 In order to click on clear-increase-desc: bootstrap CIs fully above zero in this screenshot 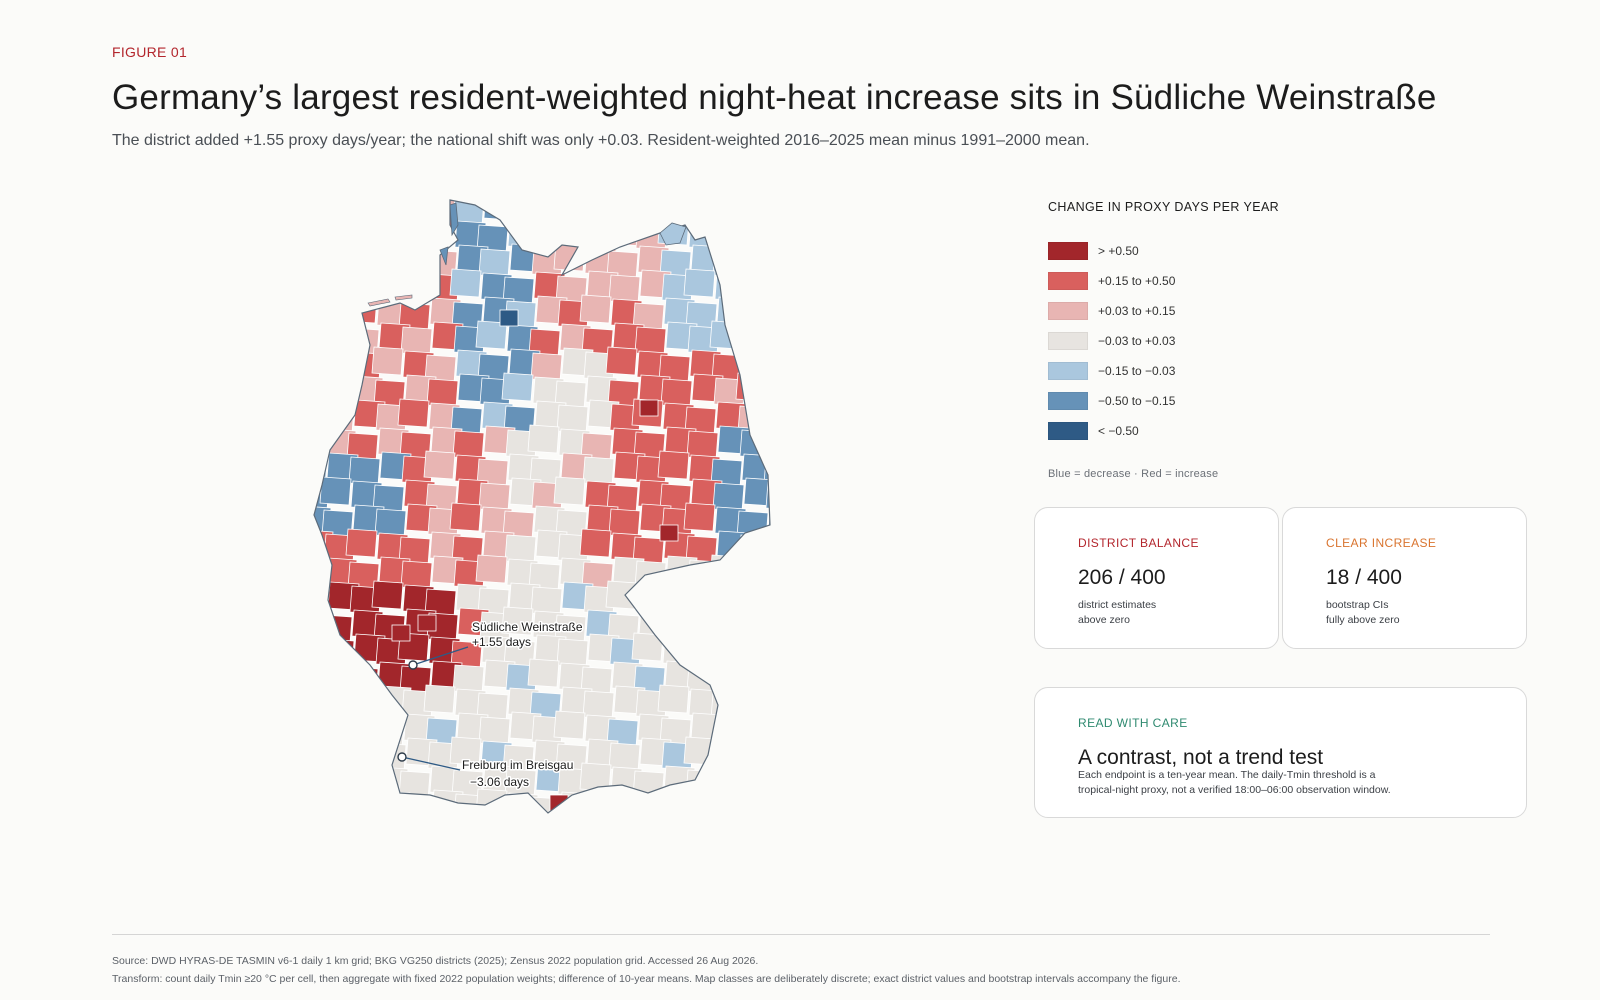, I will do `click(1416, 613)`.